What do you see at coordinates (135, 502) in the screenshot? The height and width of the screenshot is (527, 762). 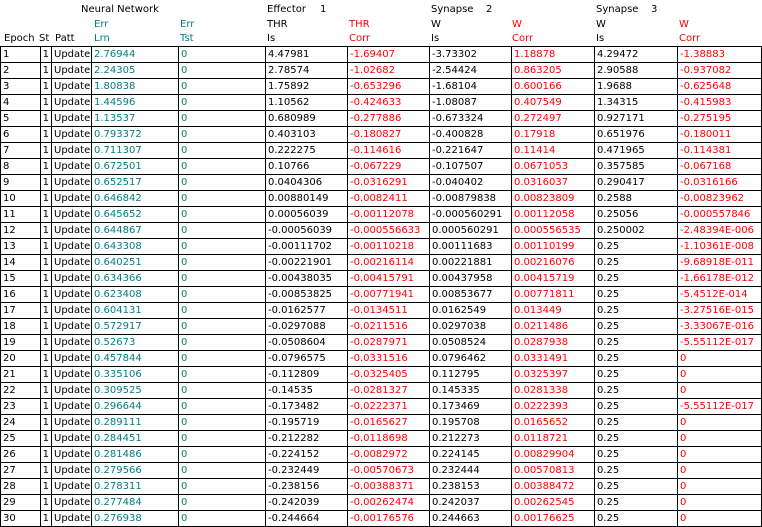 I see `err-lrn-cell: 0.277484` at bounding box center [135, 502].